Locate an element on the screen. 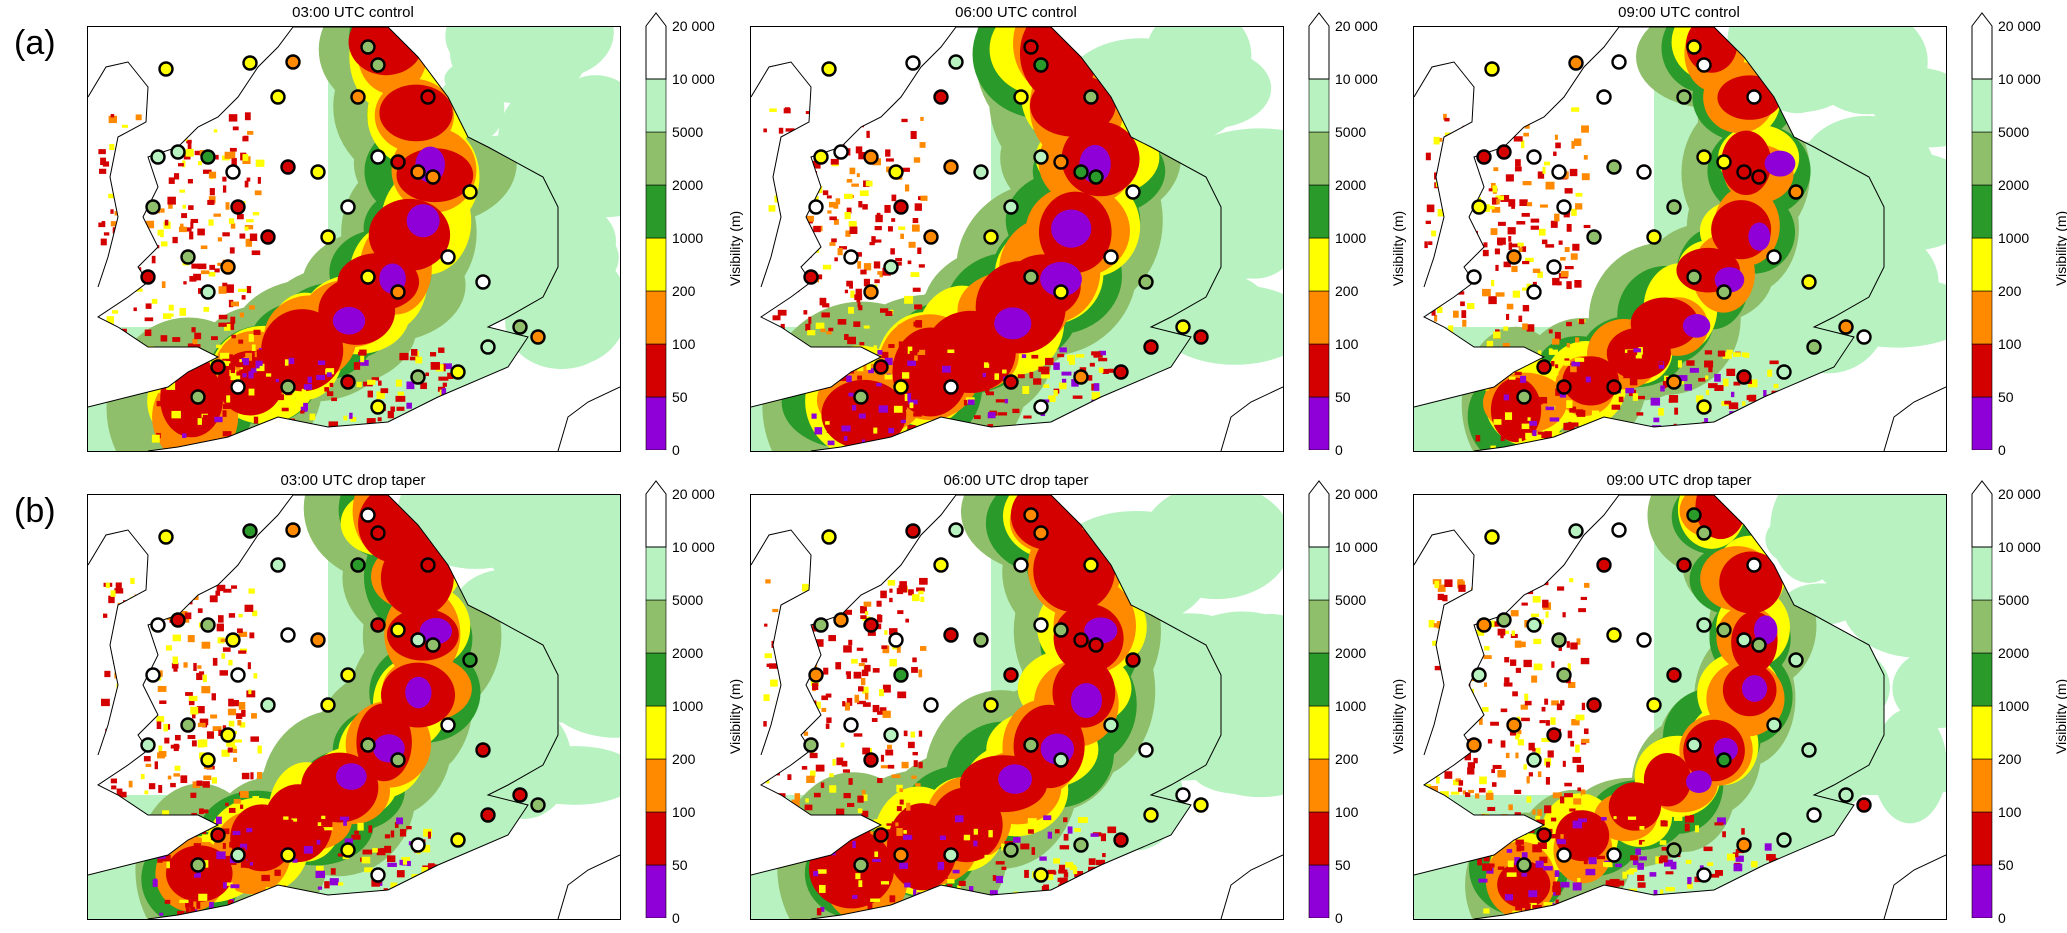  colorbar-tick-label: 0 is located at coordinates (676, 450).